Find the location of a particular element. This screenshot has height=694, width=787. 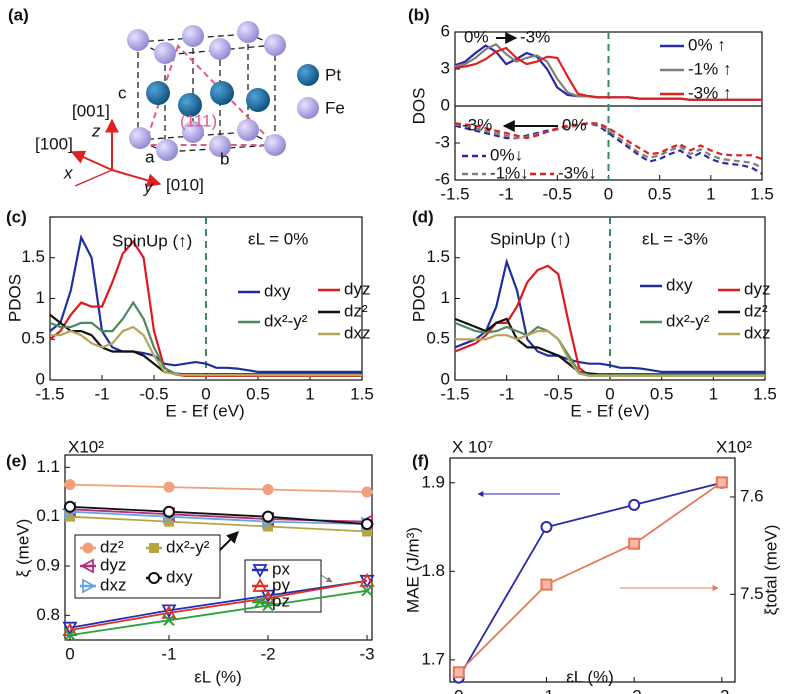

legend-label: dxz is located at coordinates (757, 332).